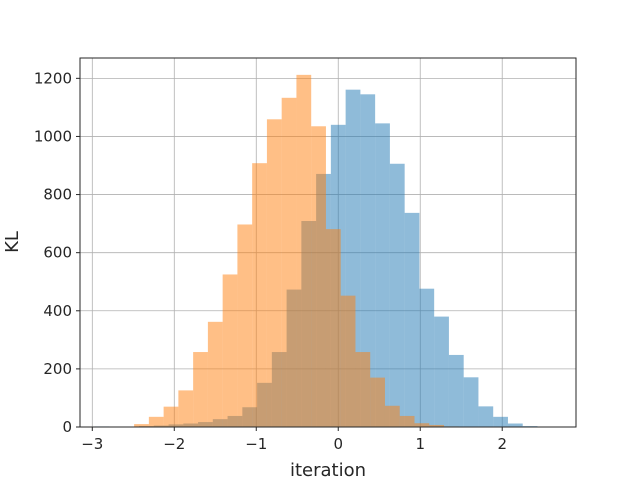 The width and height of the screenshot is (640, 480). What do you see at coordinates (67, 427) in the screenshot?
I see `y-tick-label: 0` at bounding box center [67, 427].